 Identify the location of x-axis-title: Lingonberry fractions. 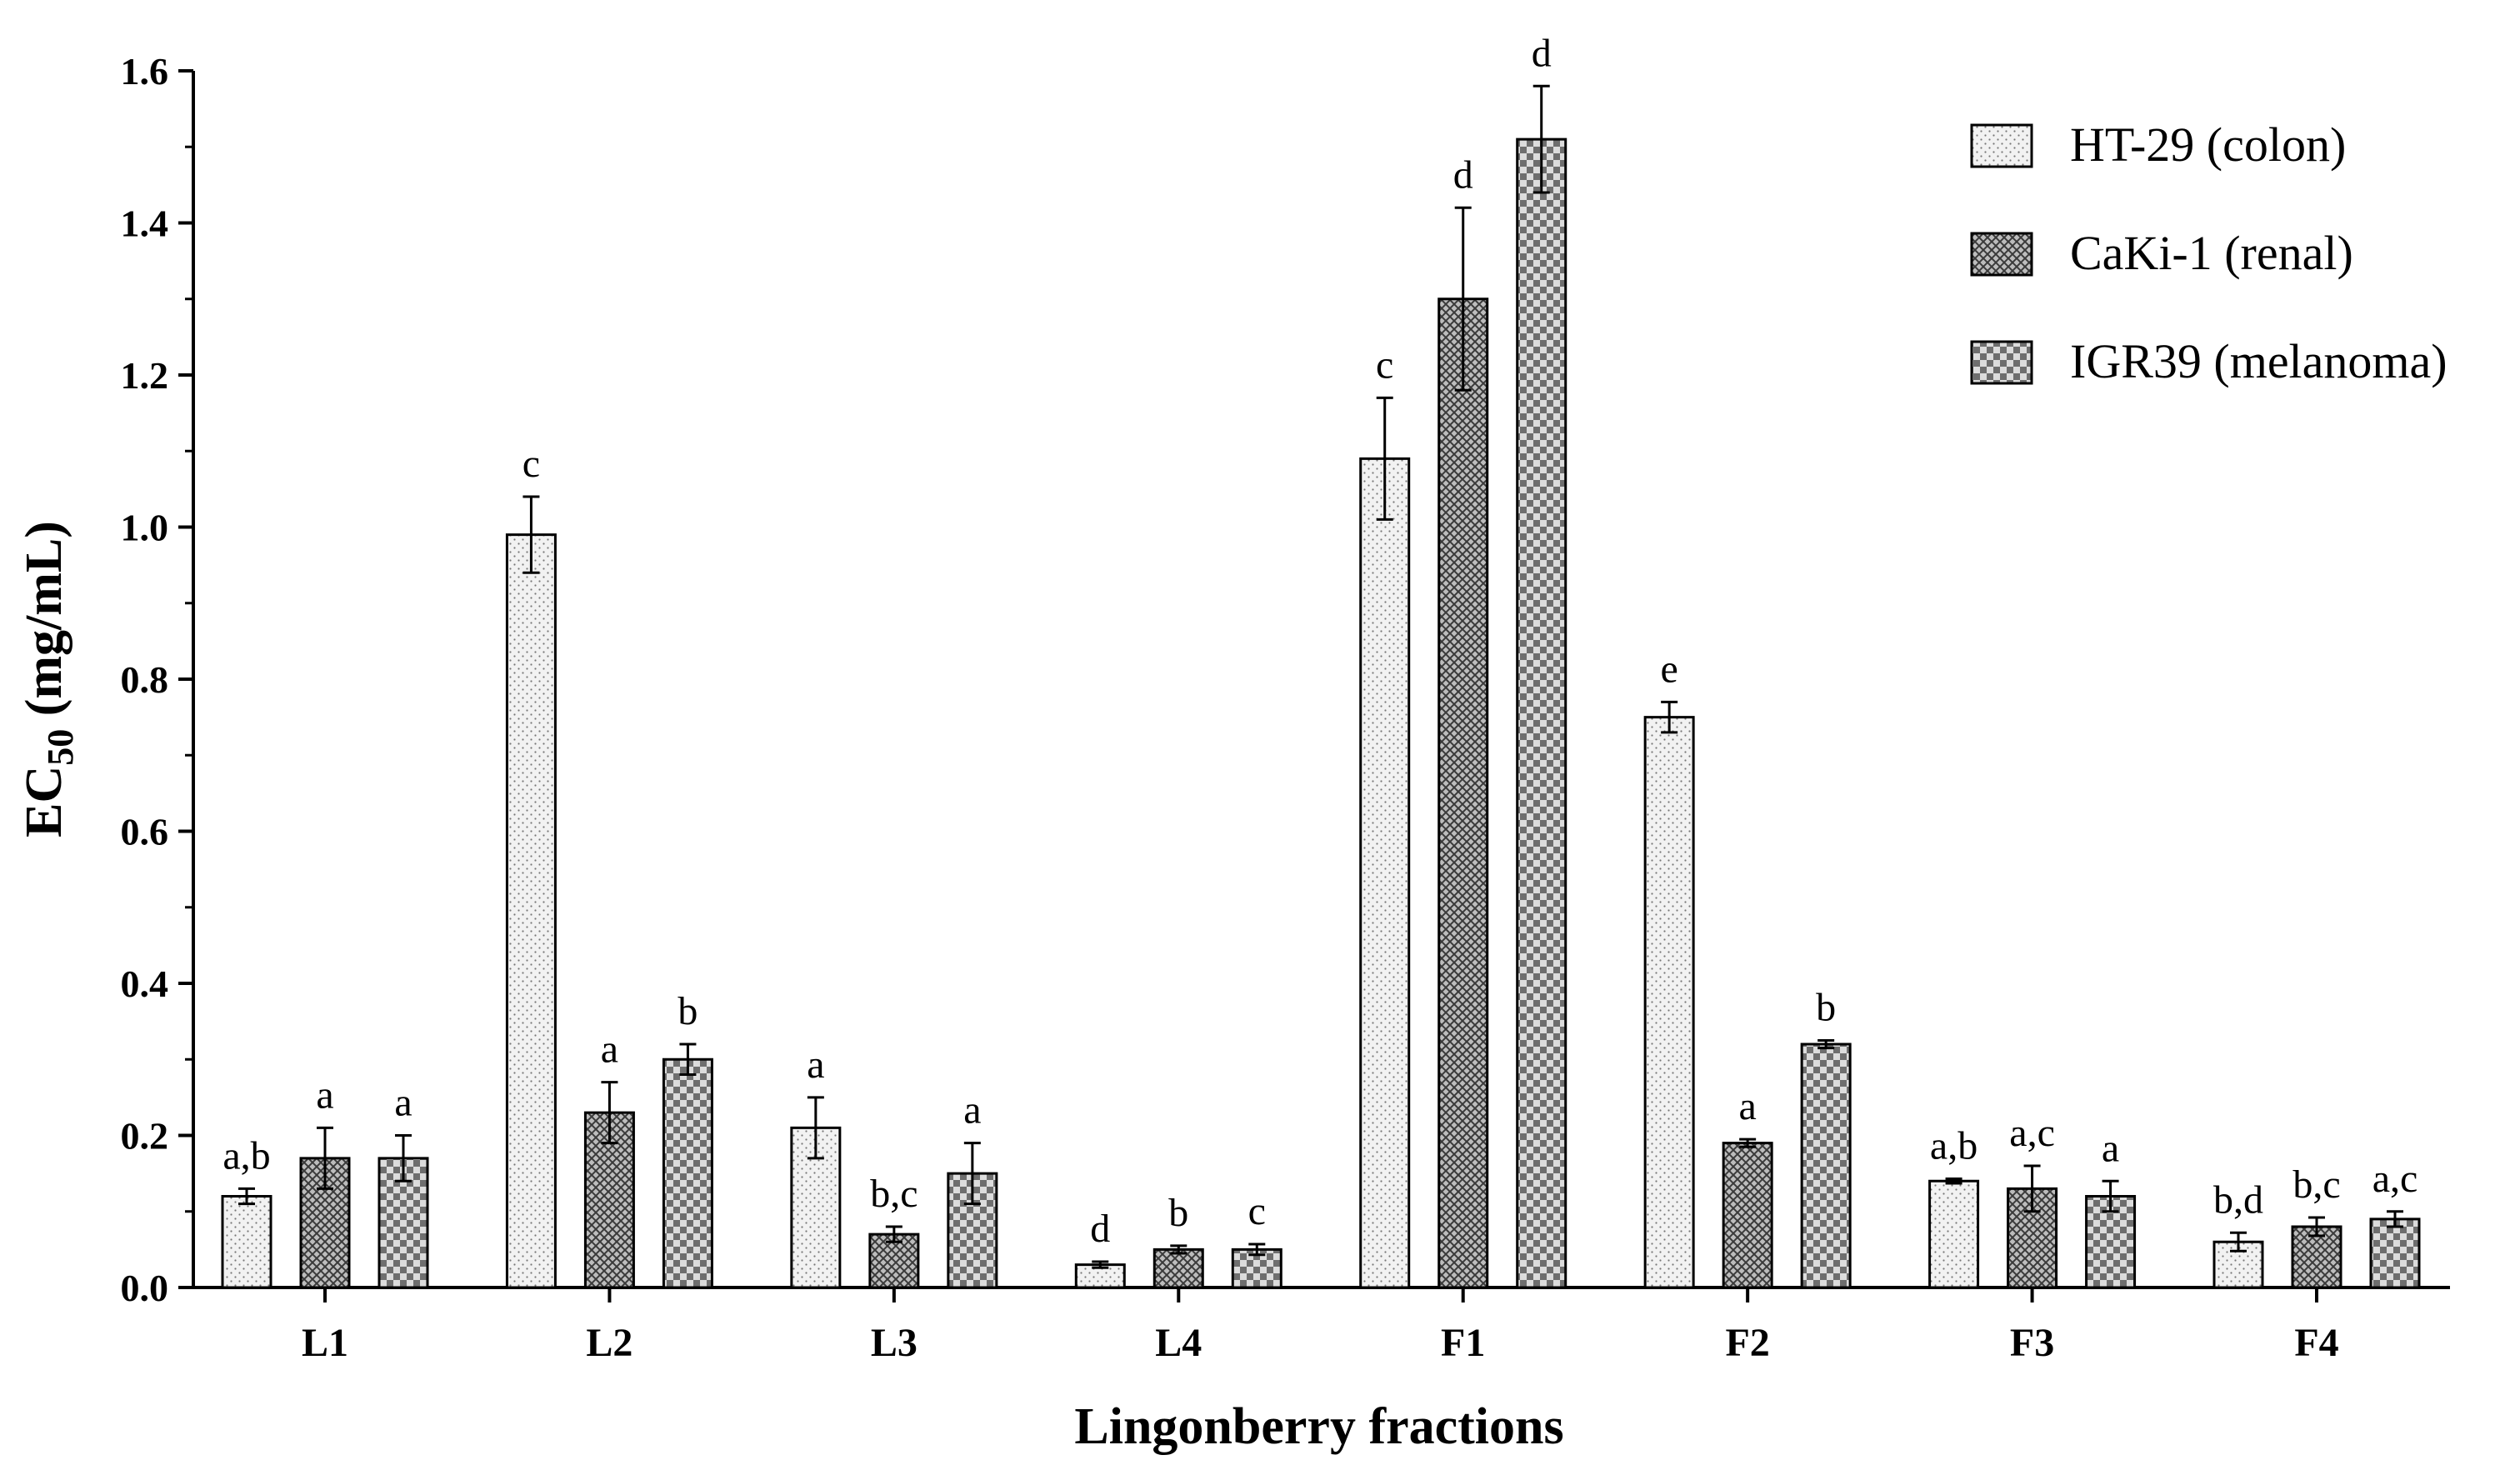
(1318, 1426).